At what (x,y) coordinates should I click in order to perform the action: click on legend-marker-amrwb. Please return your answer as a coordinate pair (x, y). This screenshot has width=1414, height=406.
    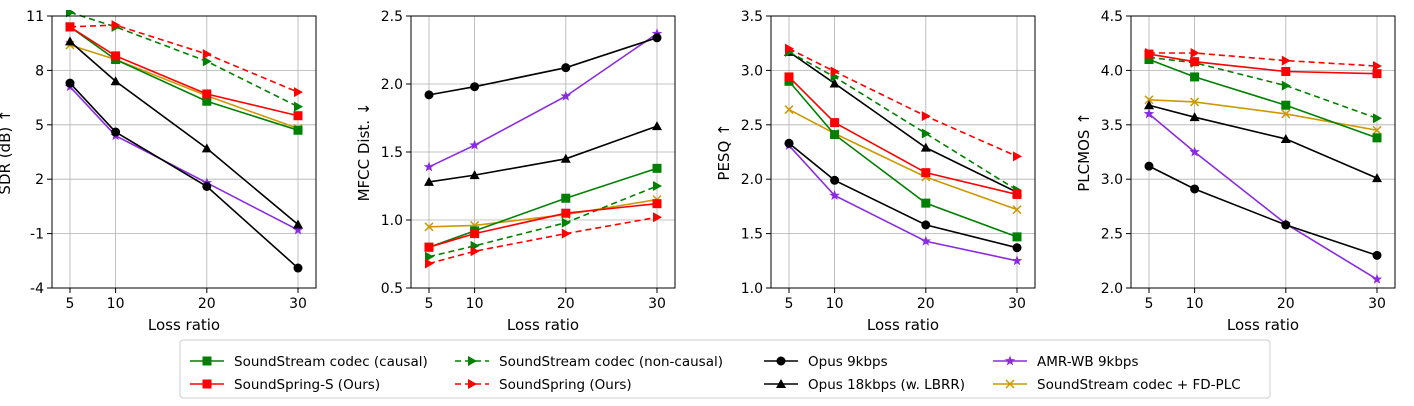
    Looking at the image, I should click on (1010, 360).